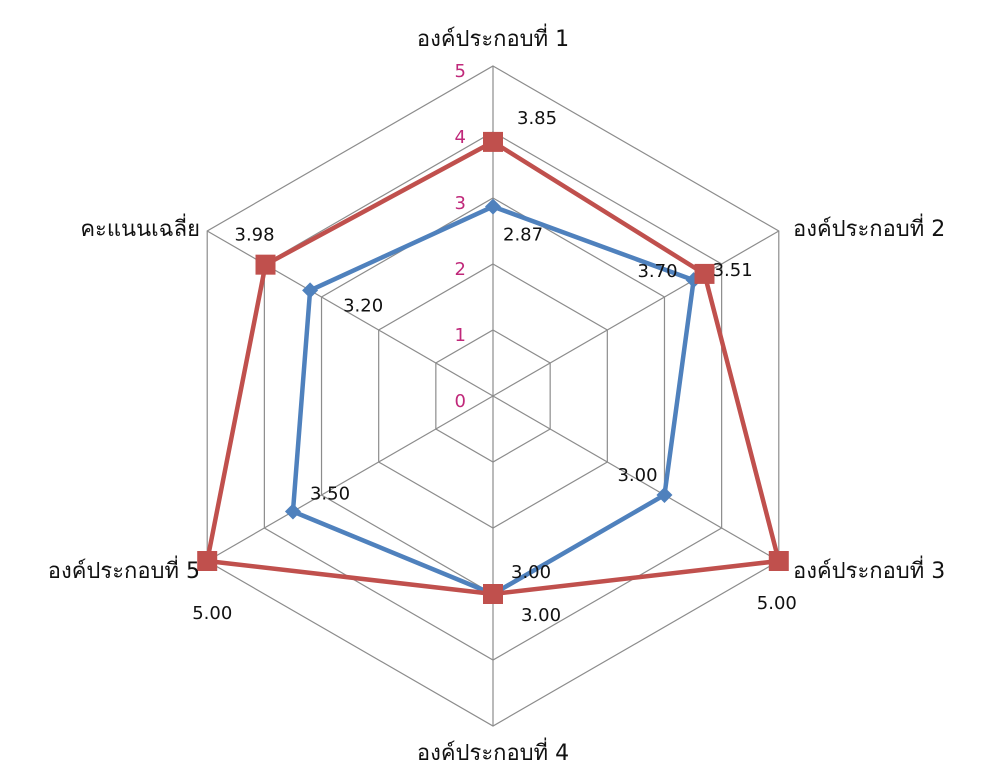 The width and height of the screenshot is (982, 769). Describe the element at coordinates (460, 71) in the screenshot. I see `tick-label: 5` at that location.